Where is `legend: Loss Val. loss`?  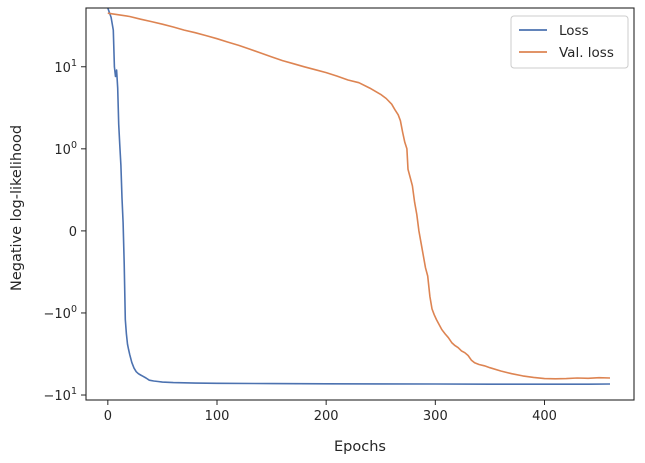 legend: Loss Val. loss is located at coordinates (569, 42).